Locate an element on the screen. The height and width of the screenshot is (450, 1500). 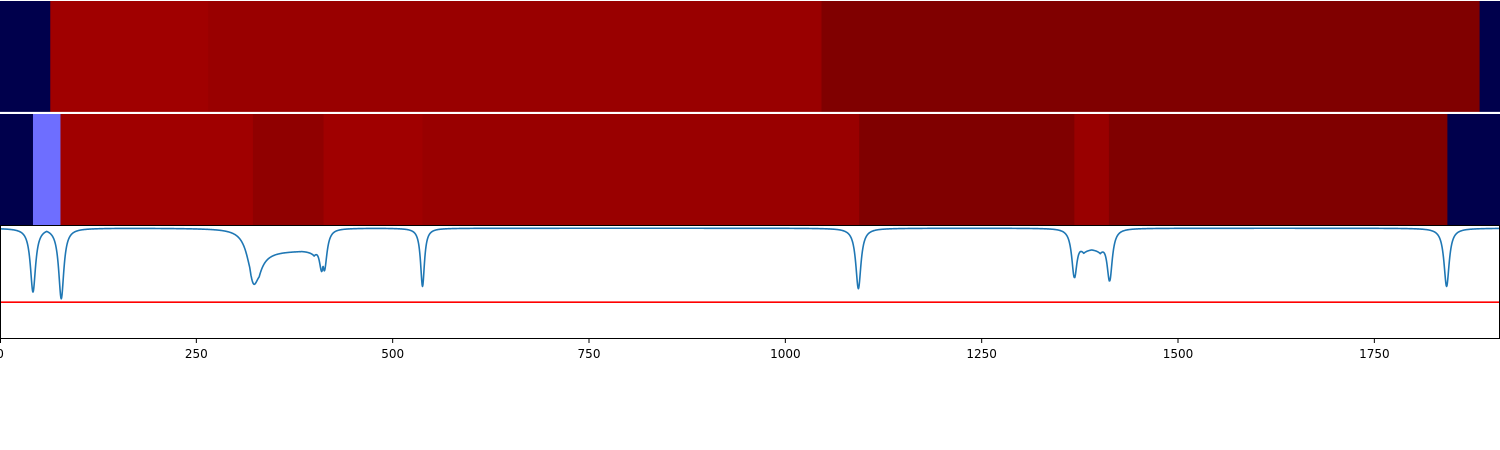
x-tick-label-7: 1750 is located at coordinates (1374, 354).